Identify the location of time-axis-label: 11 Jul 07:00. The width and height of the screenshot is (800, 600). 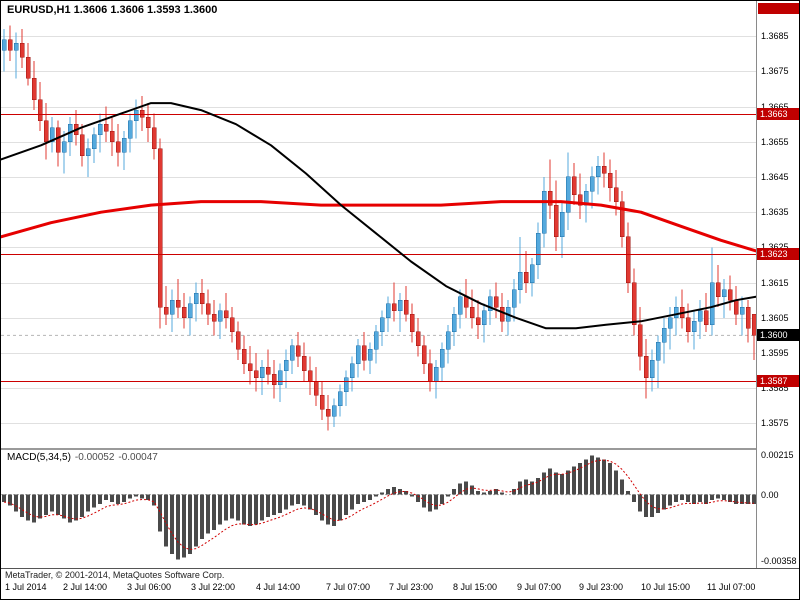
(731, 587).